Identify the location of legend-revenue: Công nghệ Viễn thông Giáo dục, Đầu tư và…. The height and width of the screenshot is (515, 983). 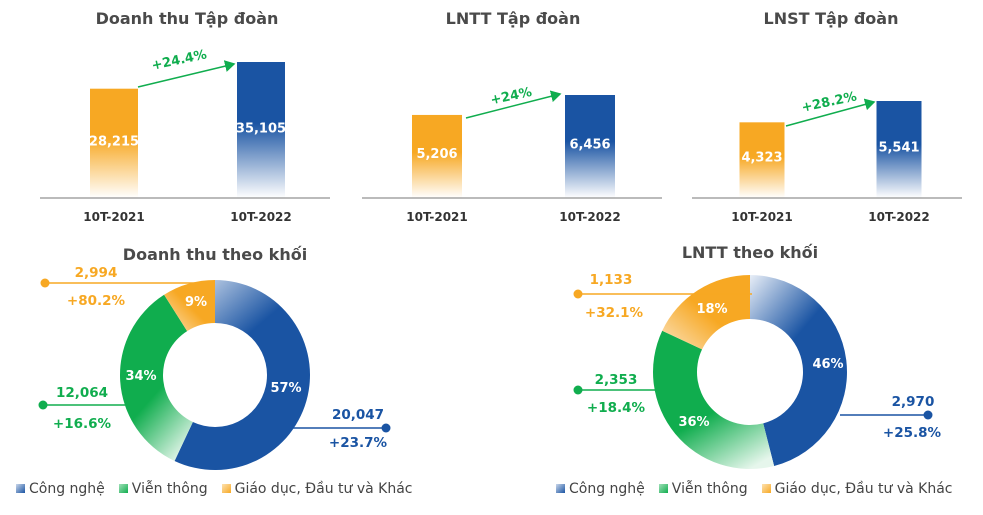
(214, 489).